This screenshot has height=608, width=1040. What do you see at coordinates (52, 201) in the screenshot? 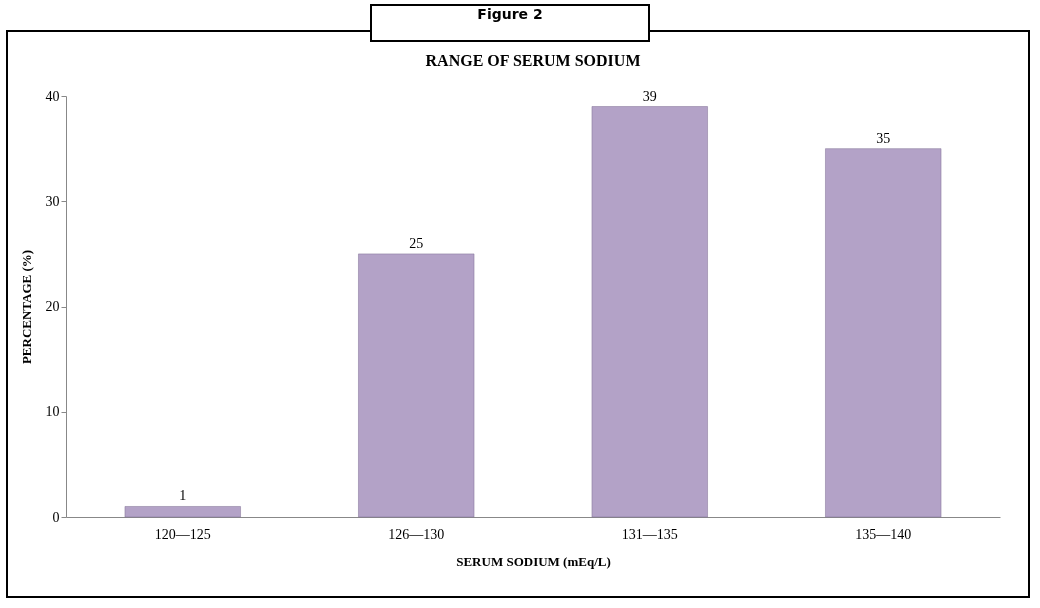
I see `y-tick-label: 30` at bounding box center [52, 201].